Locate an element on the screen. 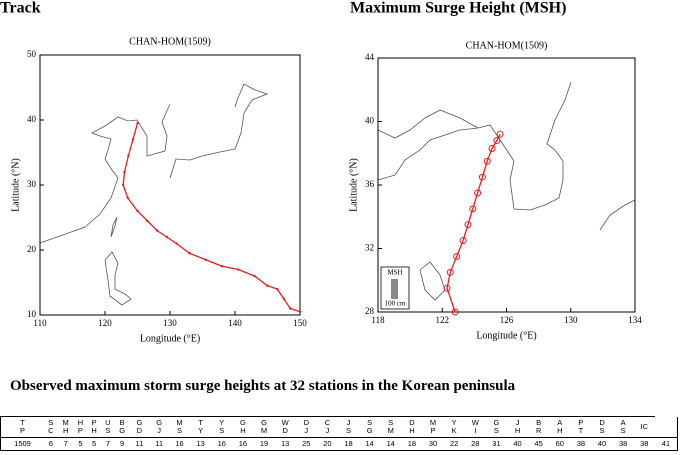 This screenshot has height=455, width=680. header-cell: G H is located at coordinates (243, 427).